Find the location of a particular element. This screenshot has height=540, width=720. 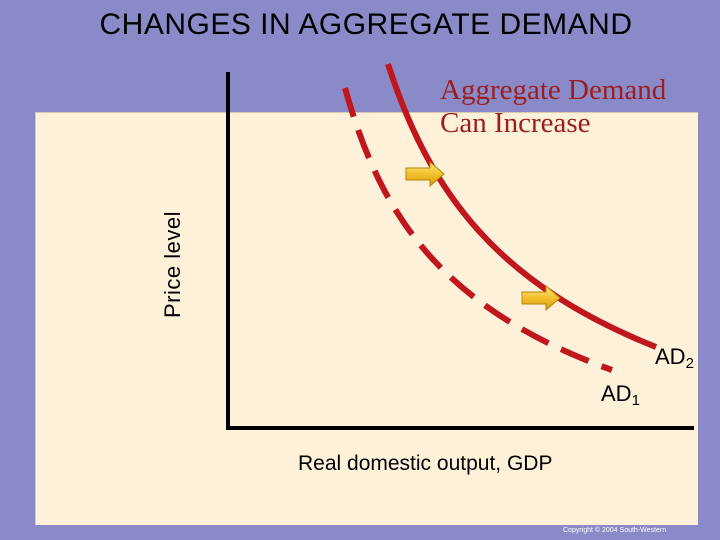

y-axis-label: Price level is located at coordinates (172, 264).